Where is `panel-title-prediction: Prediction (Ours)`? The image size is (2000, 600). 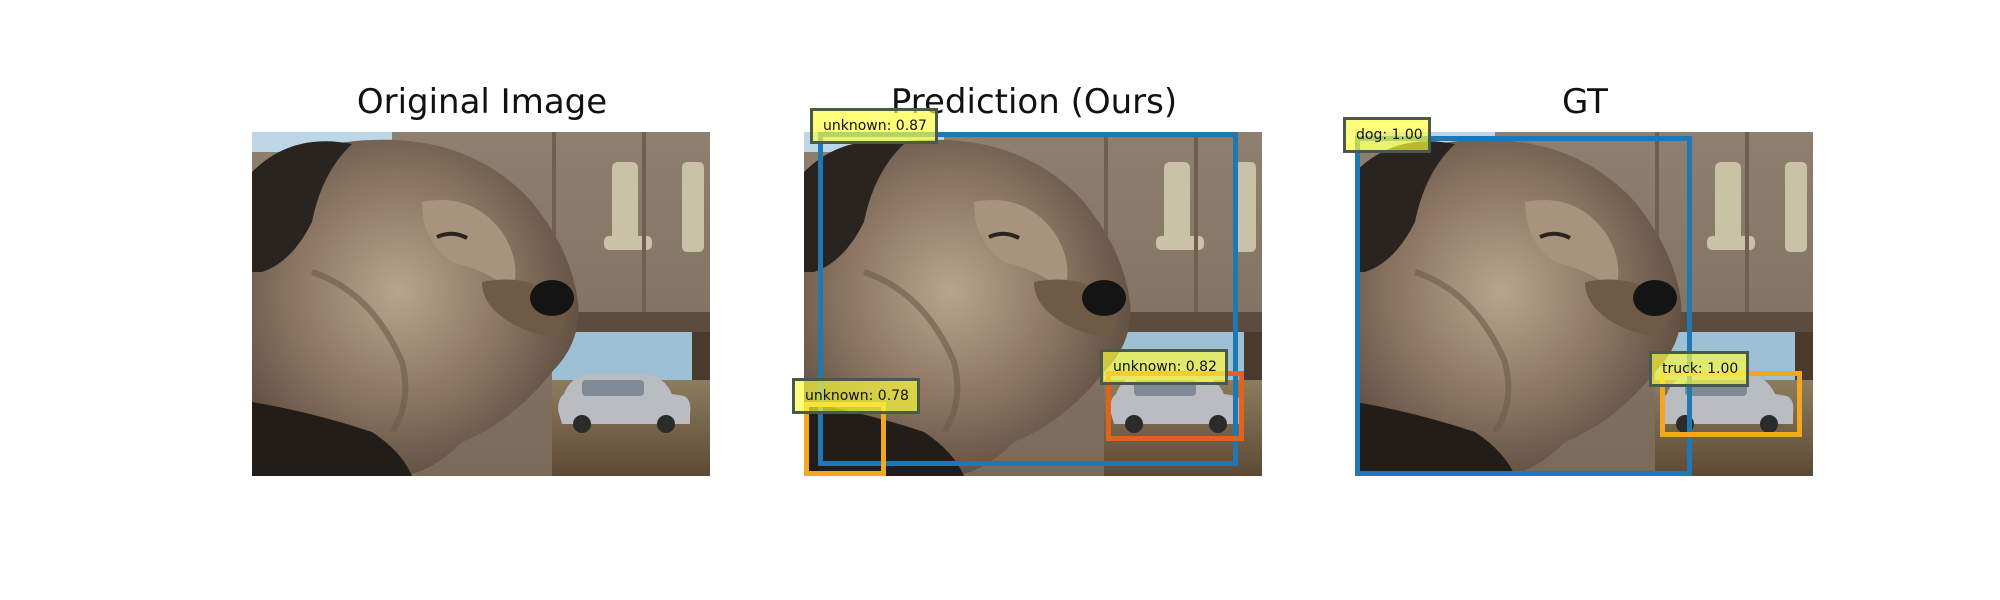 panel-title-prediction: Prediction (Ours) is located at coordinates (1034, 102).